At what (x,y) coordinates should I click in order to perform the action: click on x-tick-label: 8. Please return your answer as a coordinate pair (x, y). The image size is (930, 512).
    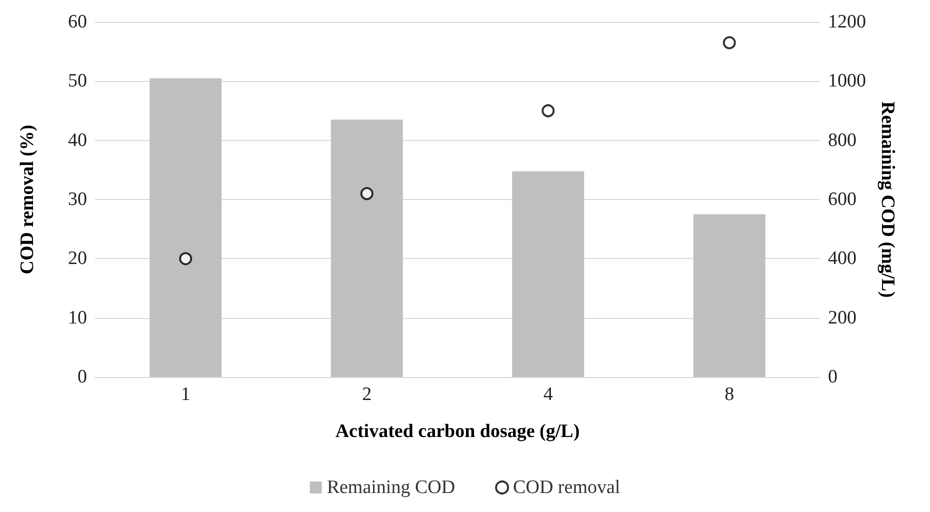
    Looking at the image, I should click on (729, 394).